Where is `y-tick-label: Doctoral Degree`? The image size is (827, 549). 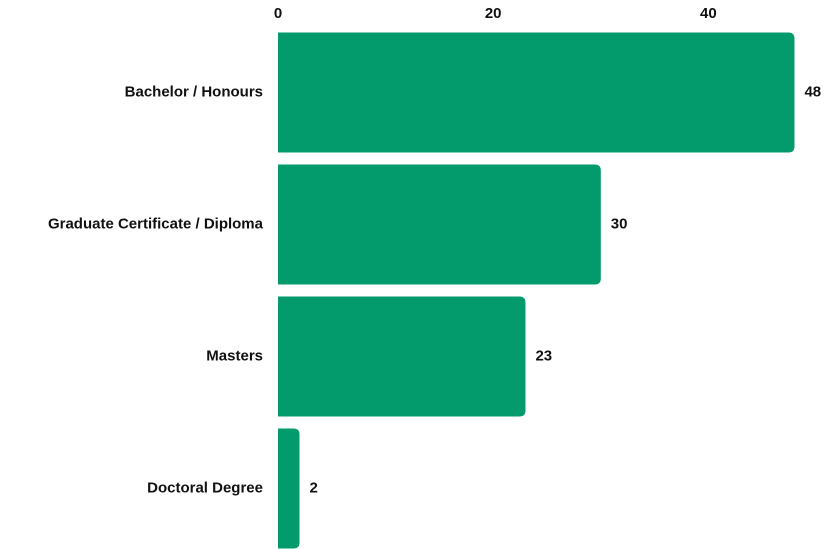 y-tick-label: Doctoral Degree is located at coordinates (205, 487).